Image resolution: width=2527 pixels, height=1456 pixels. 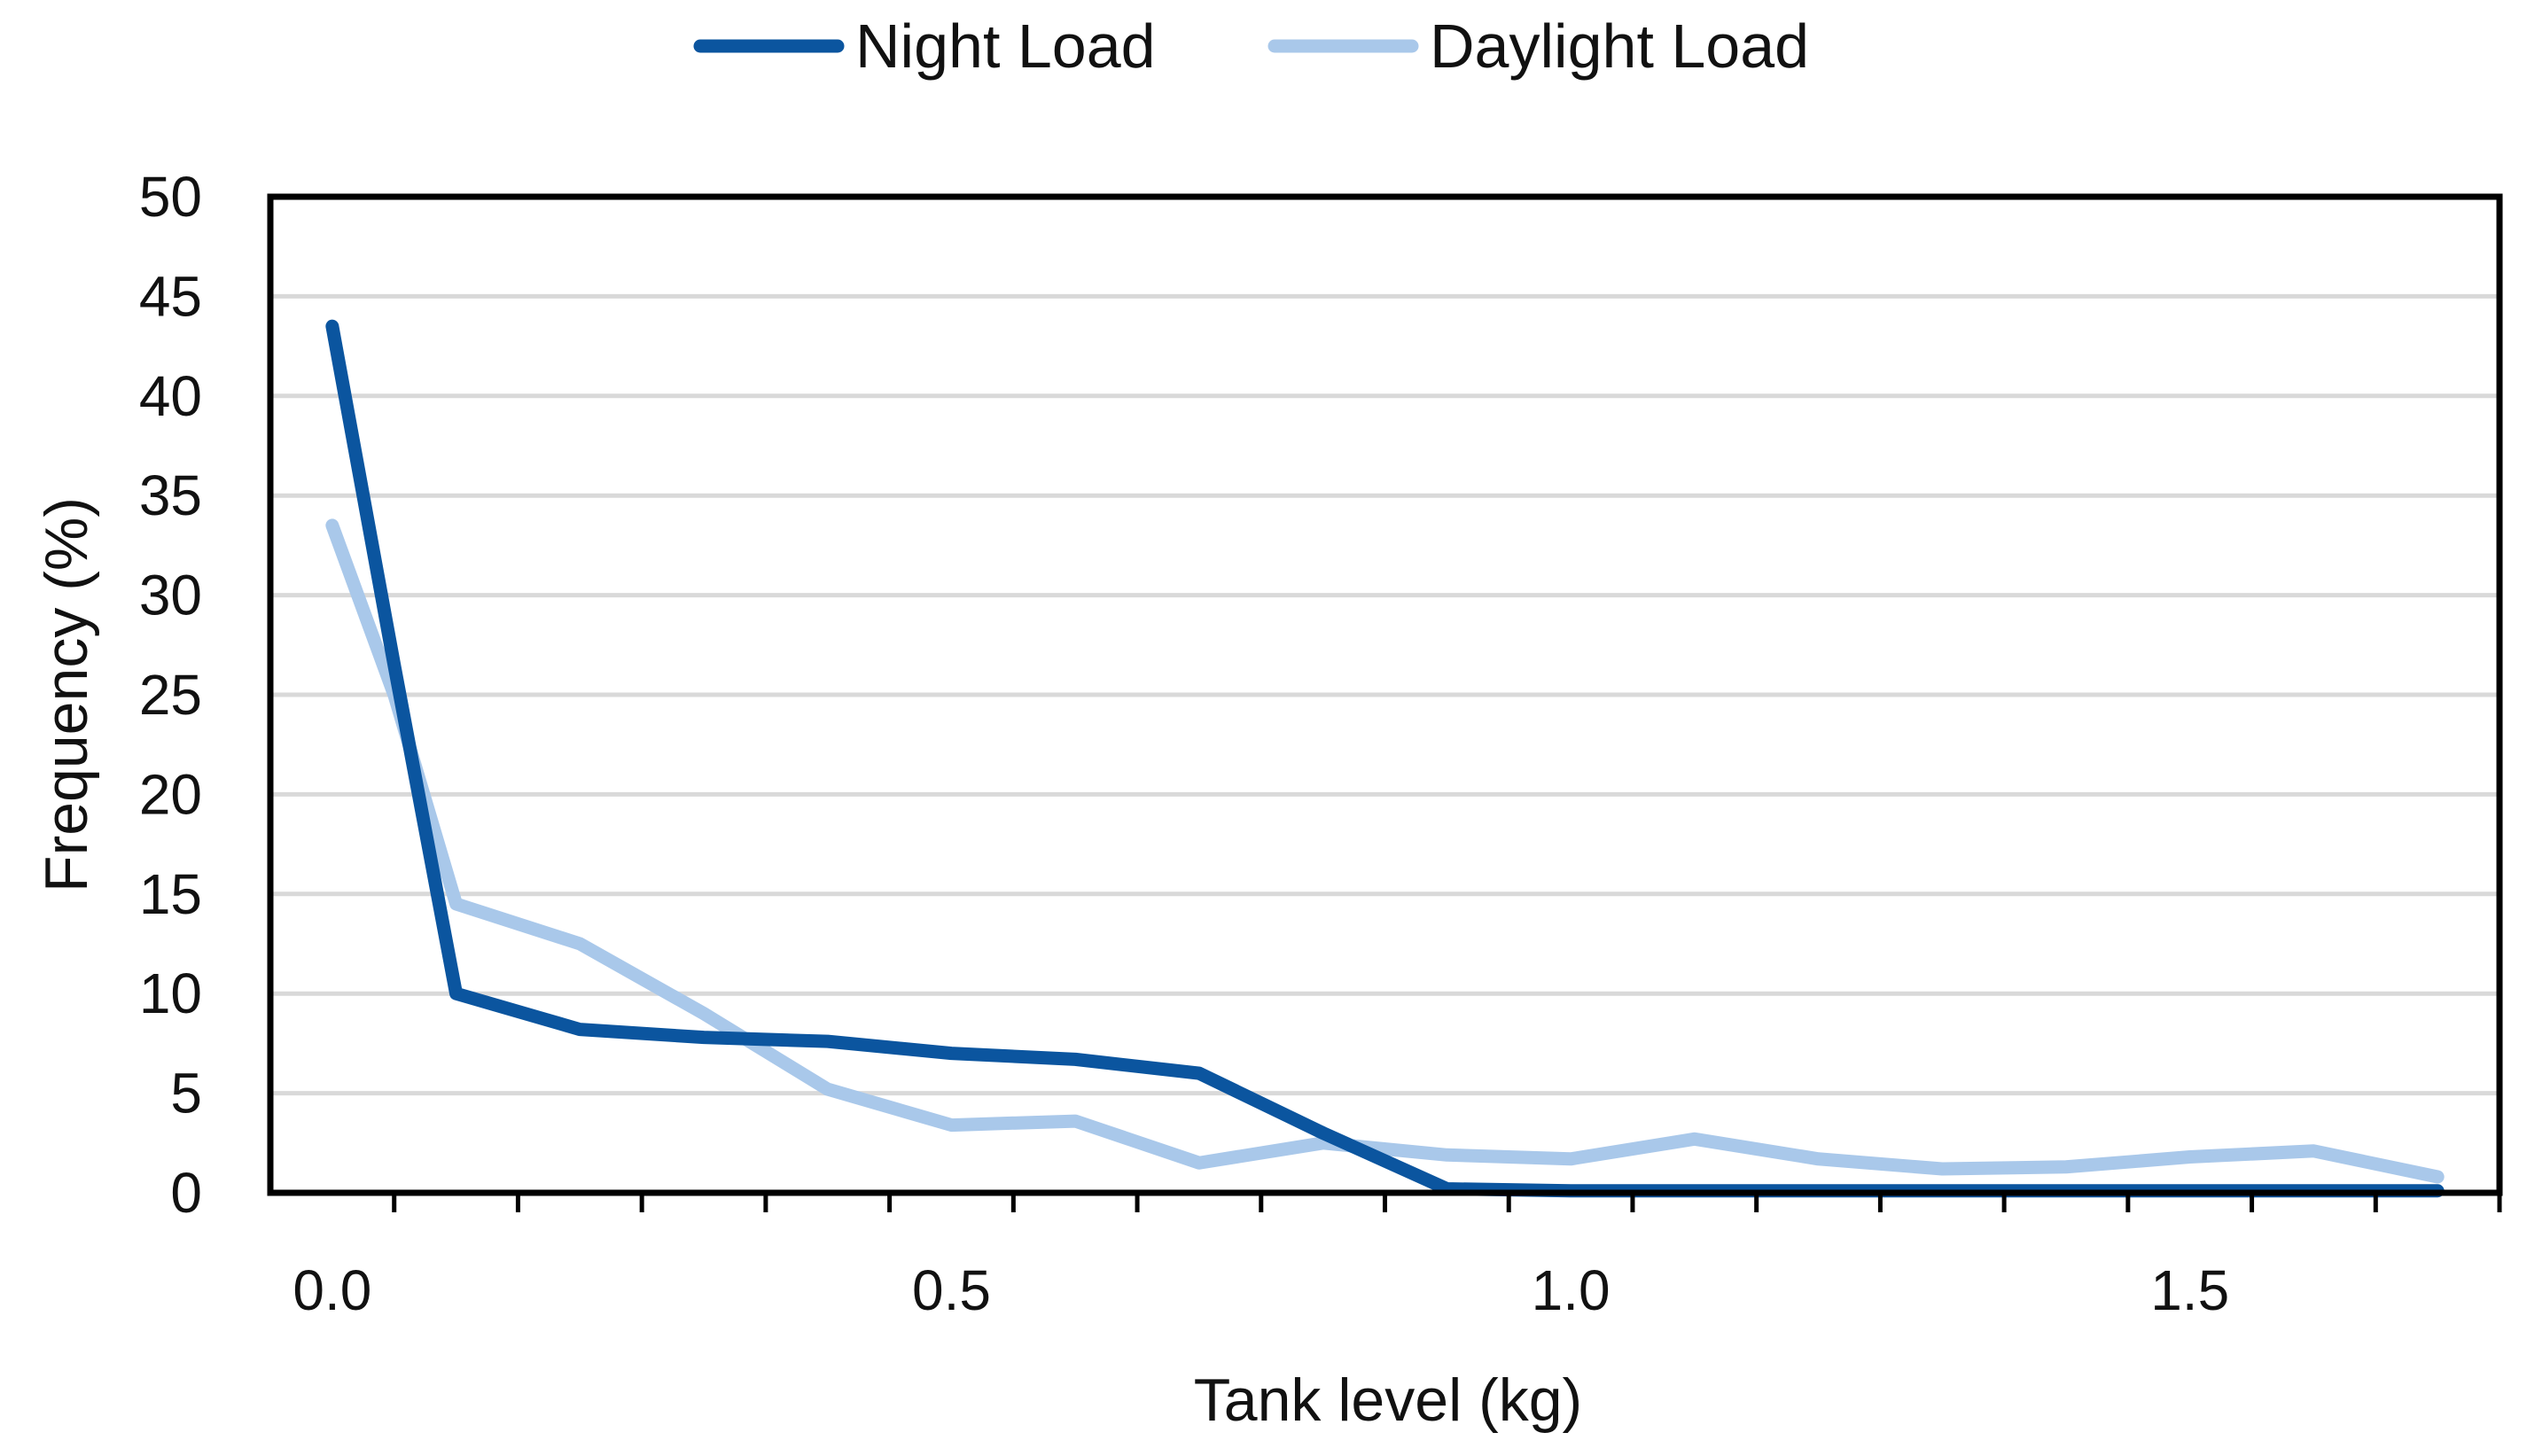 What do you see at coordinates (170, 794) in the screenshot?
I see `y-tick-label: 20` at bounding box center [170, 794].